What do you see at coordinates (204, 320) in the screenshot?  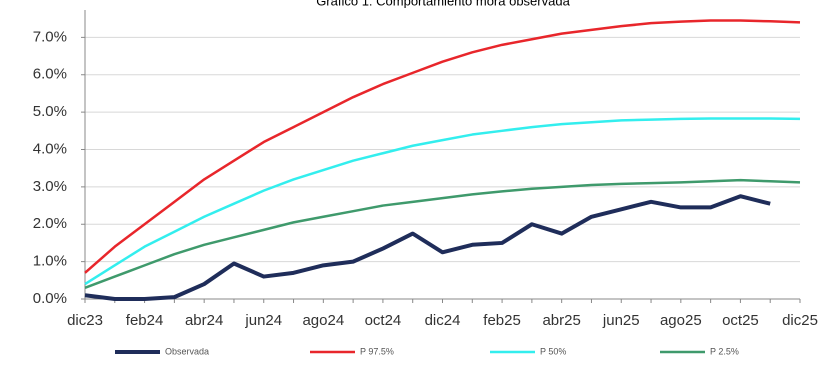 I see `x-tick-label: abr24` at bounding box center [204, 320].